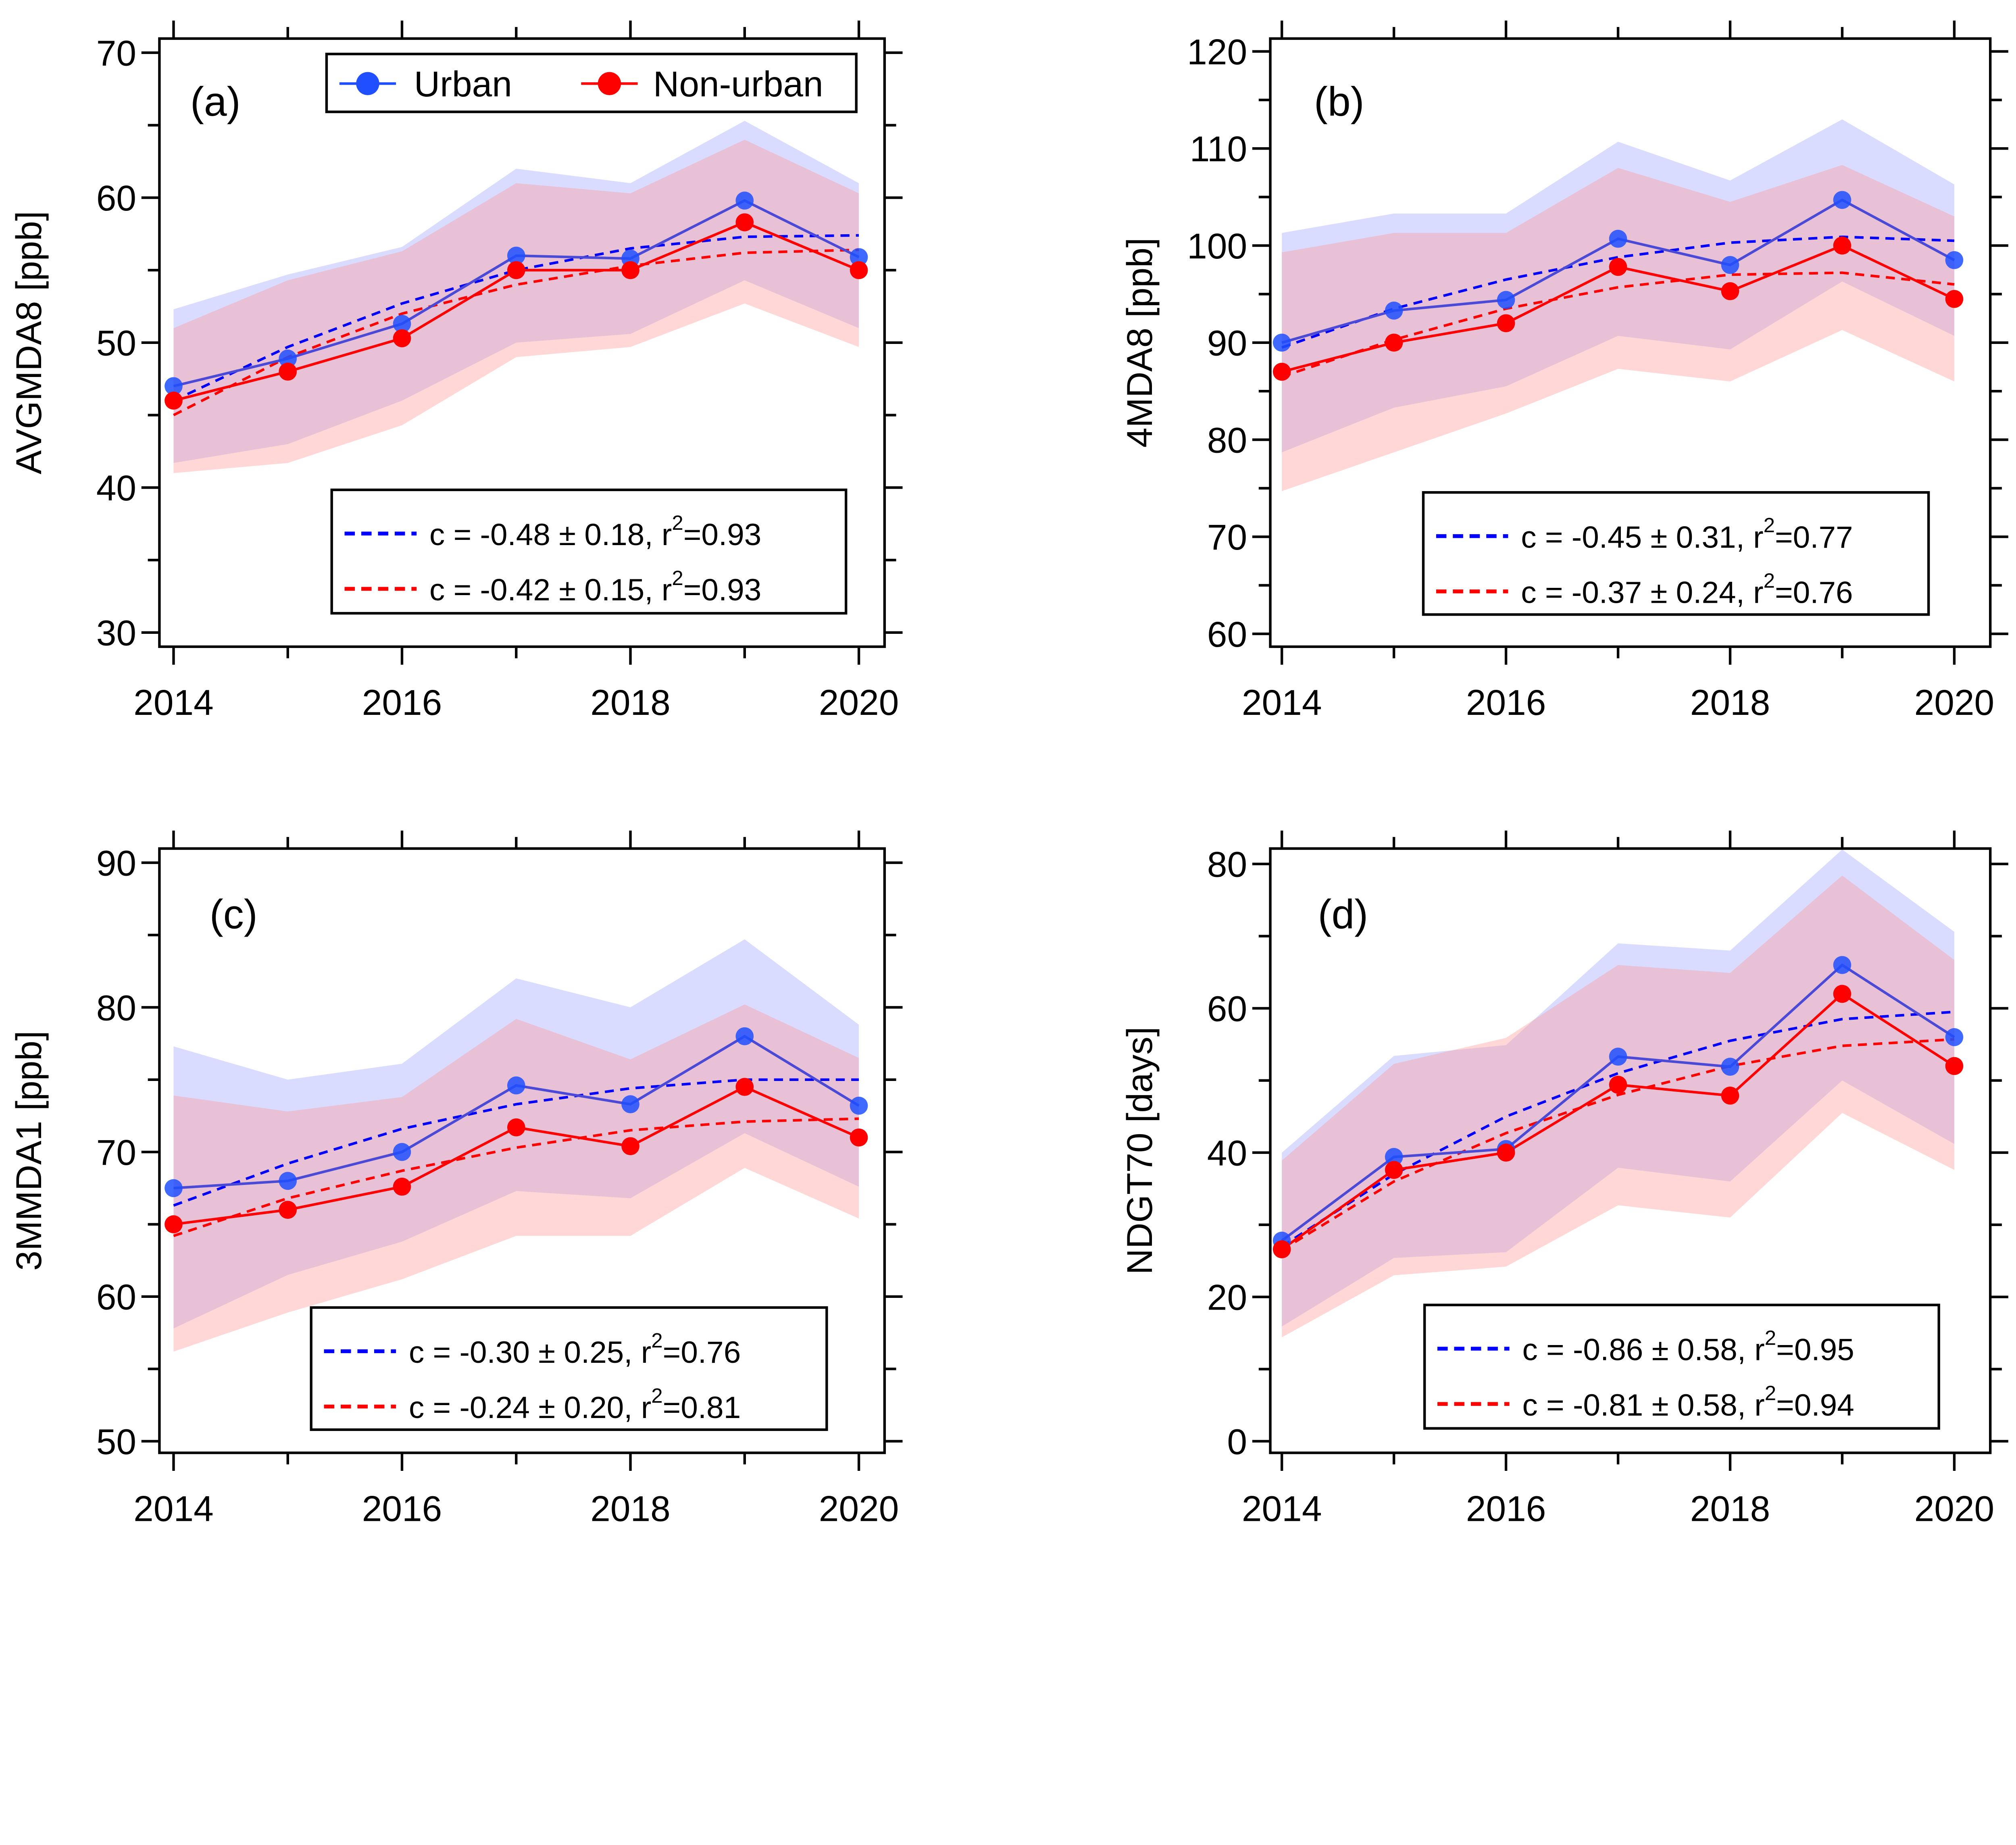 This screenshot has width=2016, height=1845. I want to click on y-tick-label: 40, so click(1227, 1153).